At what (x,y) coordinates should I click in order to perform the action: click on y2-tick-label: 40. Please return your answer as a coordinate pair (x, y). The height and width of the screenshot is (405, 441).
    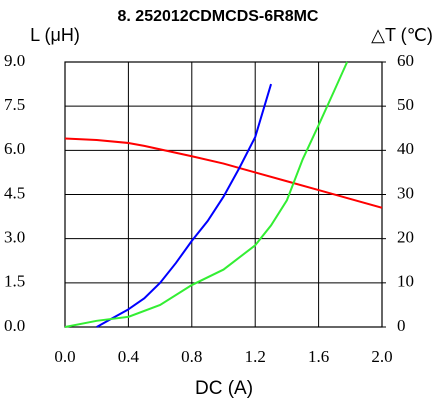
    Looking at the image, I should click on (405, 148).